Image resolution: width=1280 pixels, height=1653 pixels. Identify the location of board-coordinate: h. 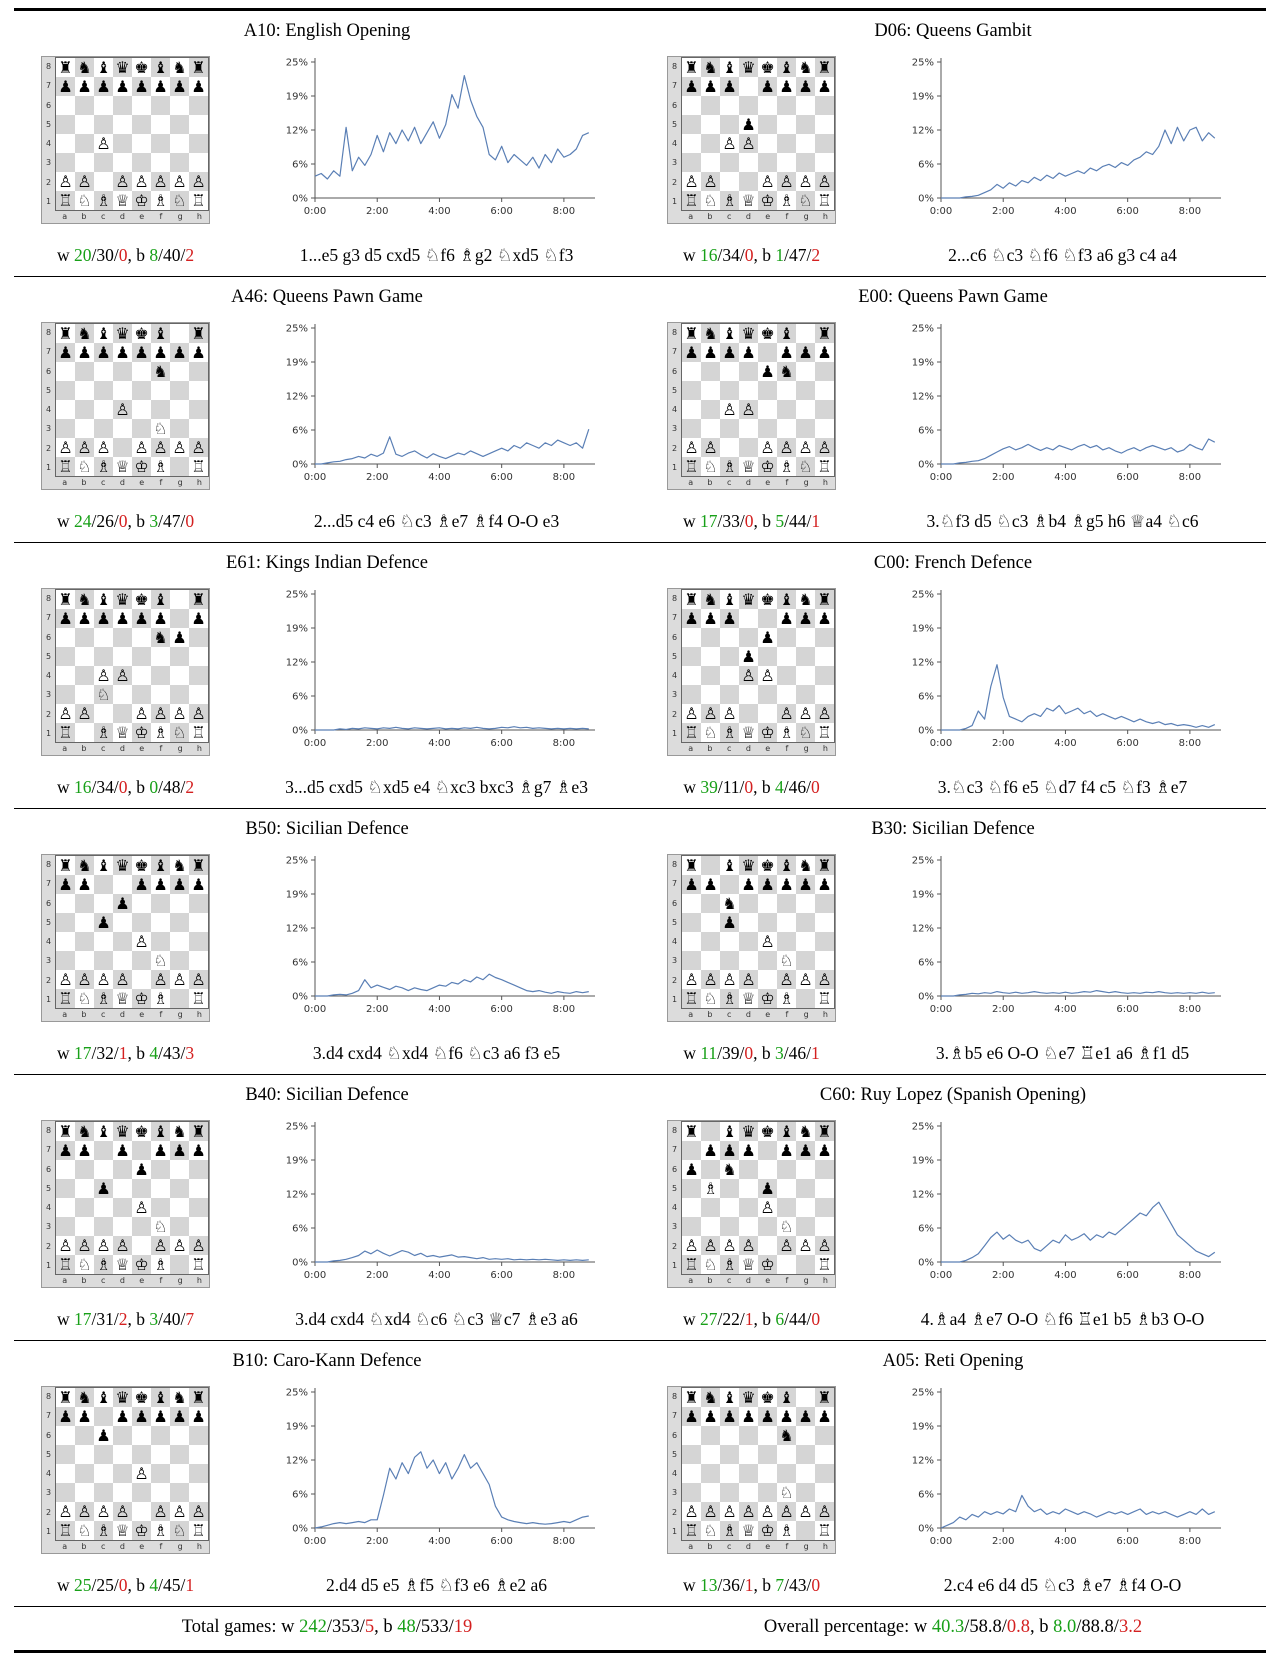
(825, 748).